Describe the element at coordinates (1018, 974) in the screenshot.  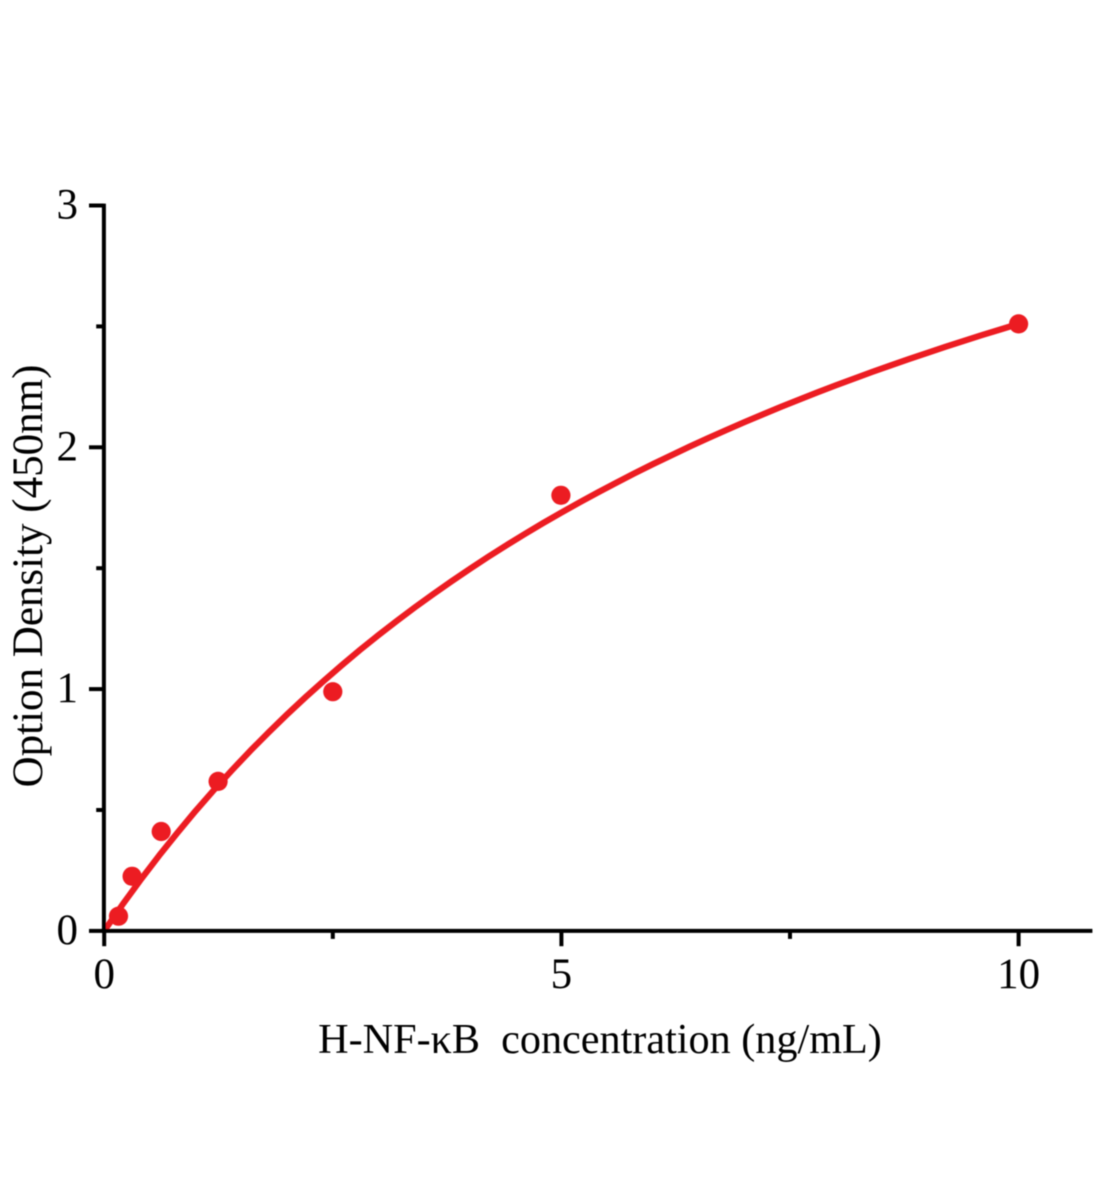
I see `svg-text: 10` at that location.